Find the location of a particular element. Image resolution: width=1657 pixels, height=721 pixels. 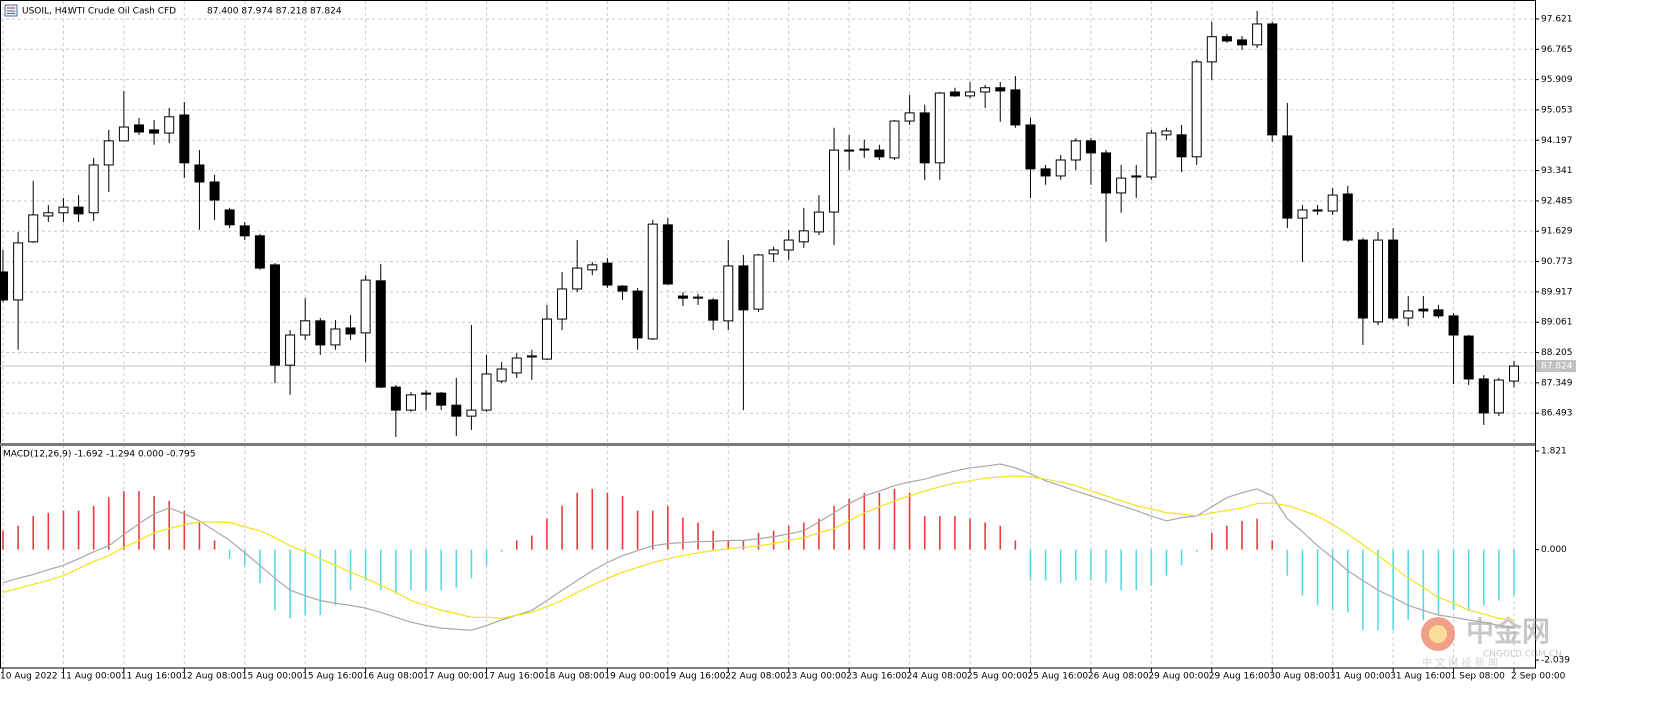

watermark-tagline: 中 文 财 经 新 闻 is located at coordinates (1460, 662).